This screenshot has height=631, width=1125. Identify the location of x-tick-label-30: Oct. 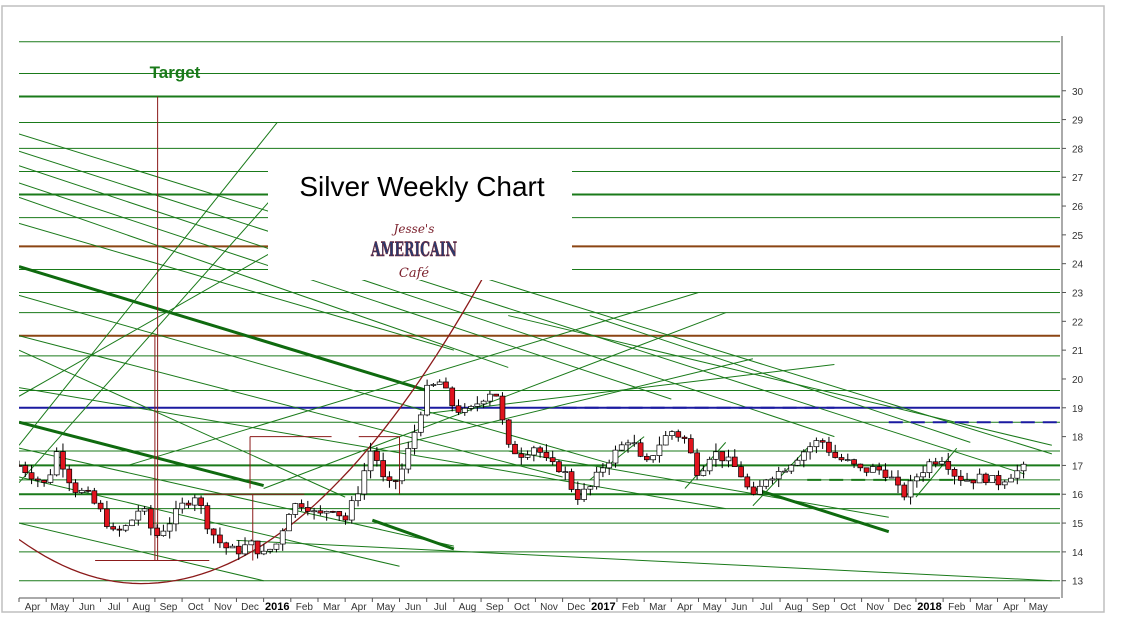
(848, 607).